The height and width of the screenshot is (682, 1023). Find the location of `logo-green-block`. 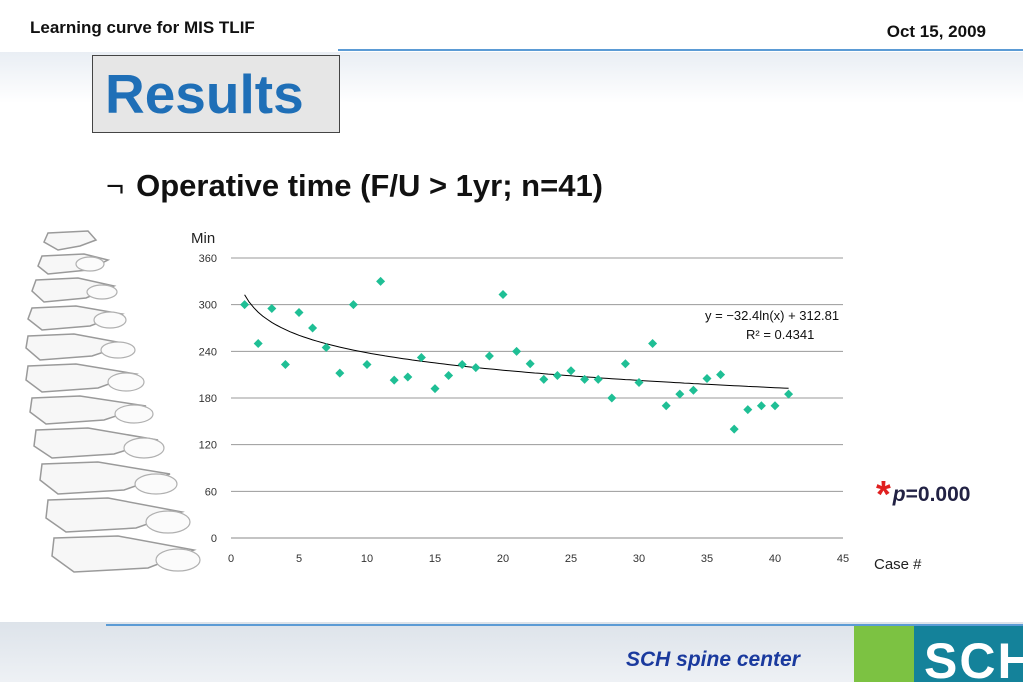

logo-green-block is located at coordinates (884, 654).